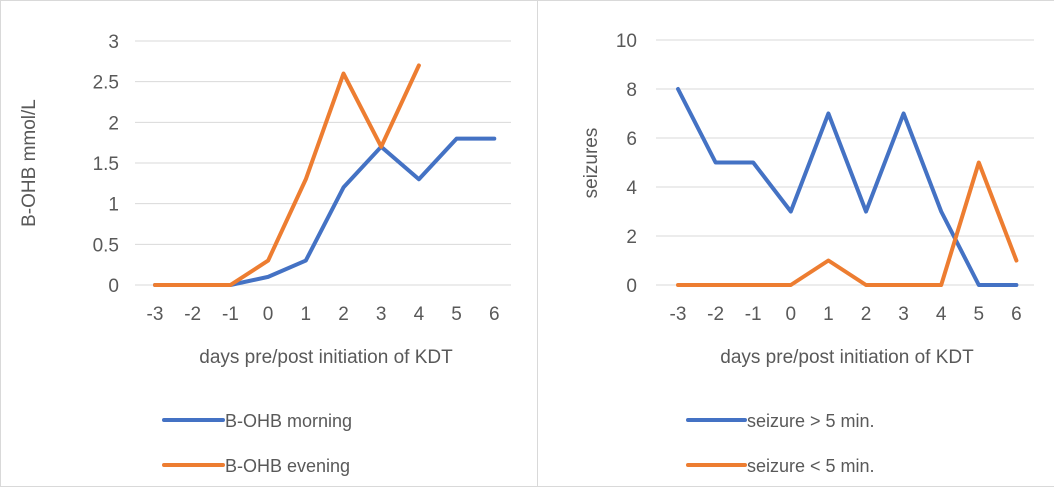 This screenshot has height=488, width=1054. What do you see at coordinates (631, 188) in the screenshot?
I see `y-tick-label: 4` at bounding box center [631, 188].